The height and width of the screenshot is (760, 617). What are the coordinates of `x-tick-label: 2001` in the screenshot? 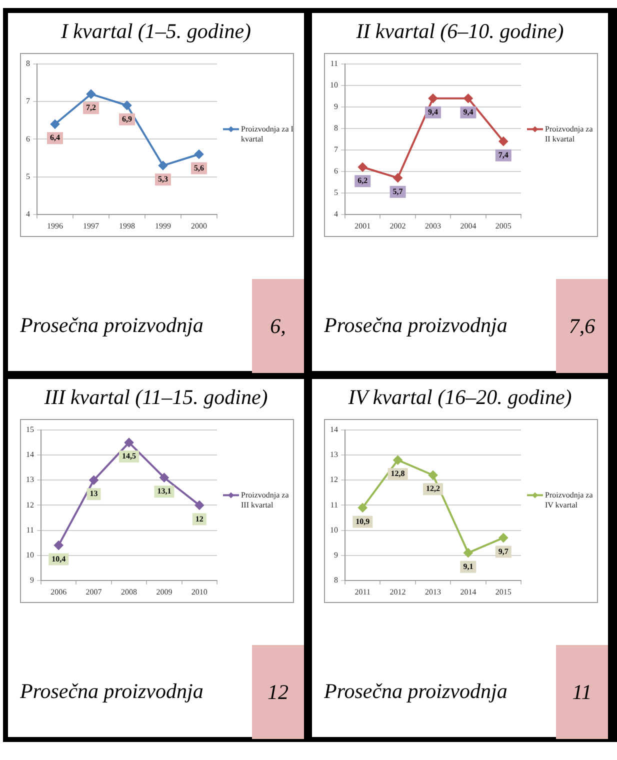 It's located at (362, 225).